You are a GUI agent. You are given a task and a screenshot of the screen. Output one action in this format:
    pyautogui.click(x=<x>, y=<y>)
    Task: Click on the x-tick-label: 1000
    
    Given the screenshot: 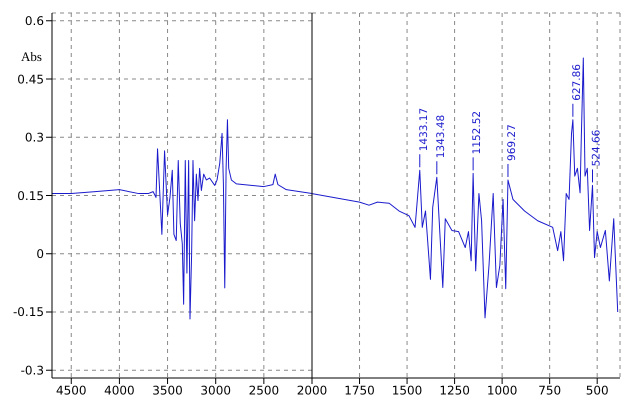 What is the action you would take?
    pyautogui.click(x=502, y=391)
    